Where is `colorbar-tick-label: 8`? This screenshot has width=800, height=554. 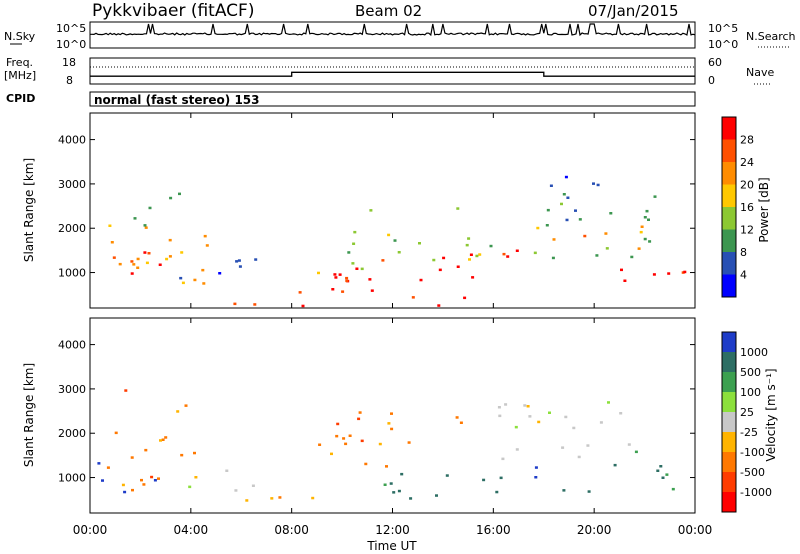 colorbar-tick-label: 8 is located at coordinates (743, 252).